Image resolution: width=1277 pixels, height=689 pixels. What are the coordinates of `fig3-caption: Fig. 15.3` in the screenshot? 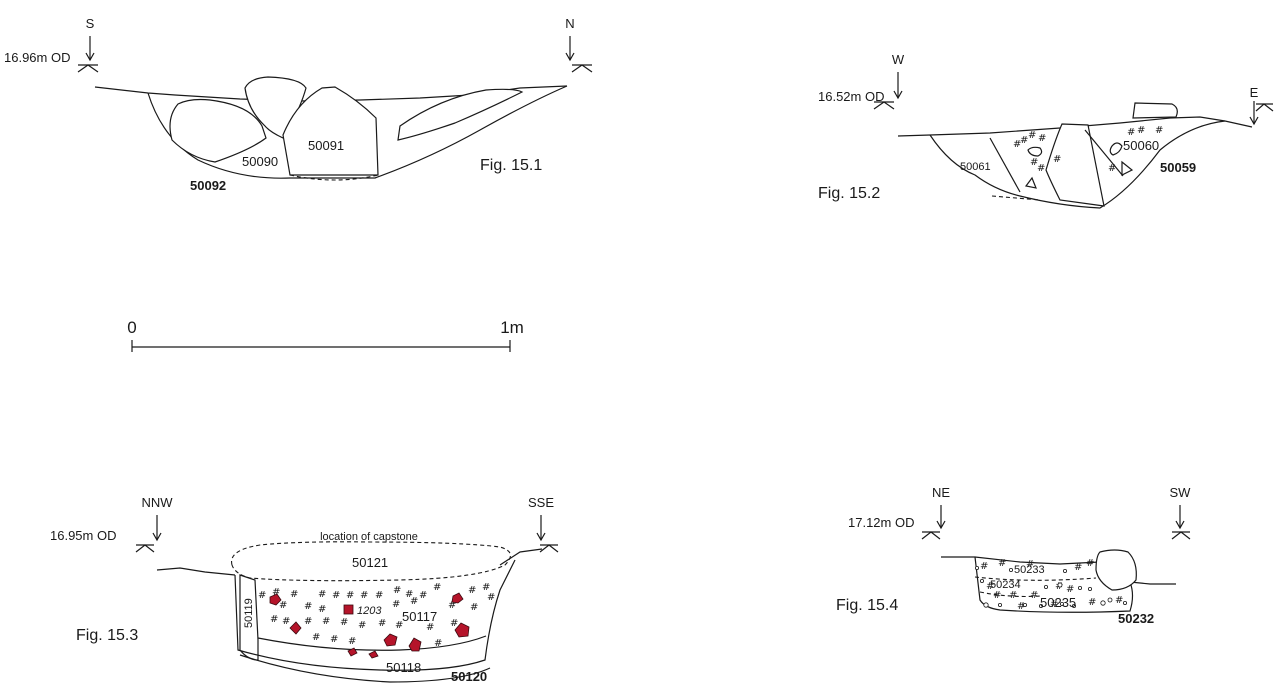 It's located at (107, 635).